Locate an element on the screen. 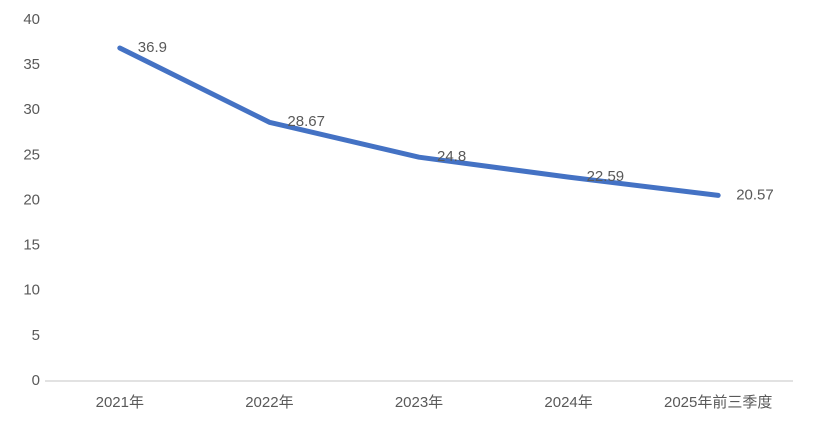 The height and width of the screenshot is (437, 816). y-axis-tick-label: 25 is located at coordinates (31, 154).